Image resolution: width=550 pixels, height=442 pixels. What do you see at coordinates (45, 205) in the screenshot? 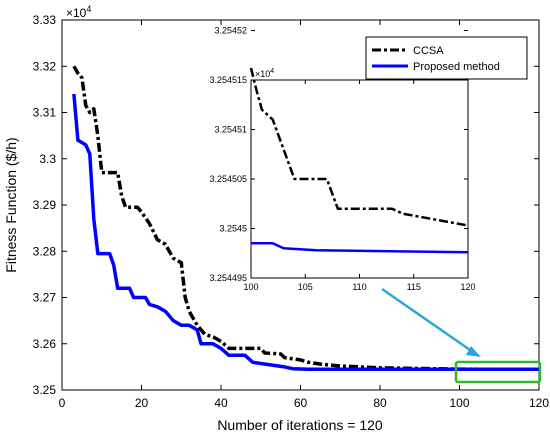
I see `main-y-tick-label-4: 3.29` at bounding box center [45, 205].